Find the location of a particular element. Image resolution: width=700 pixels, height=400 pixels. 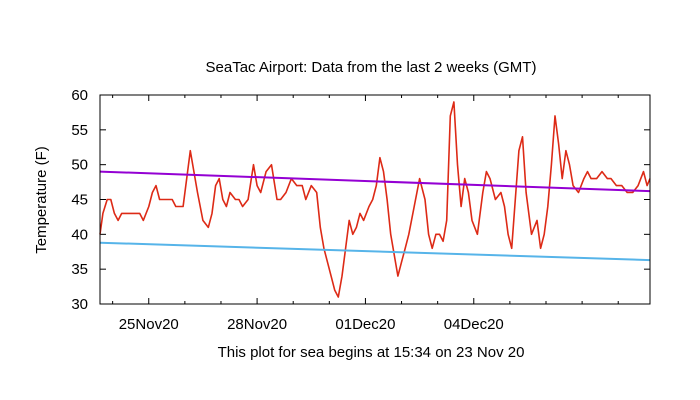

y-axis-label: Temperature (F) is located at coordinates (41, 200).